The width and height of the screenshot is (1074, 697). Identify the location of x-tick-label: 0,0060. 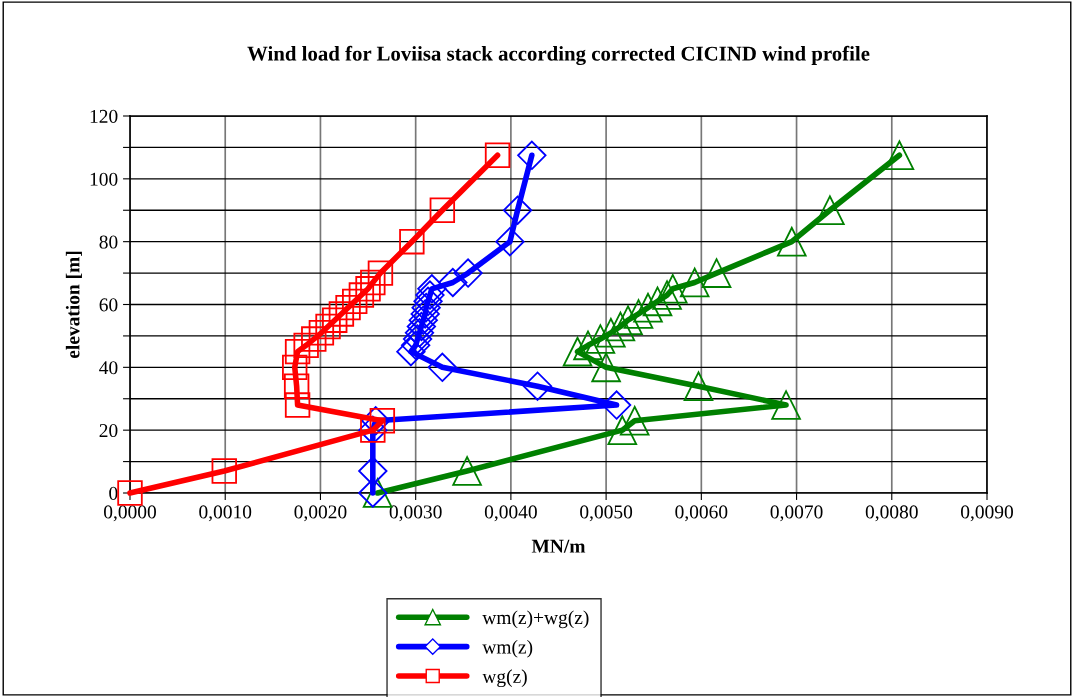
(701, 513).